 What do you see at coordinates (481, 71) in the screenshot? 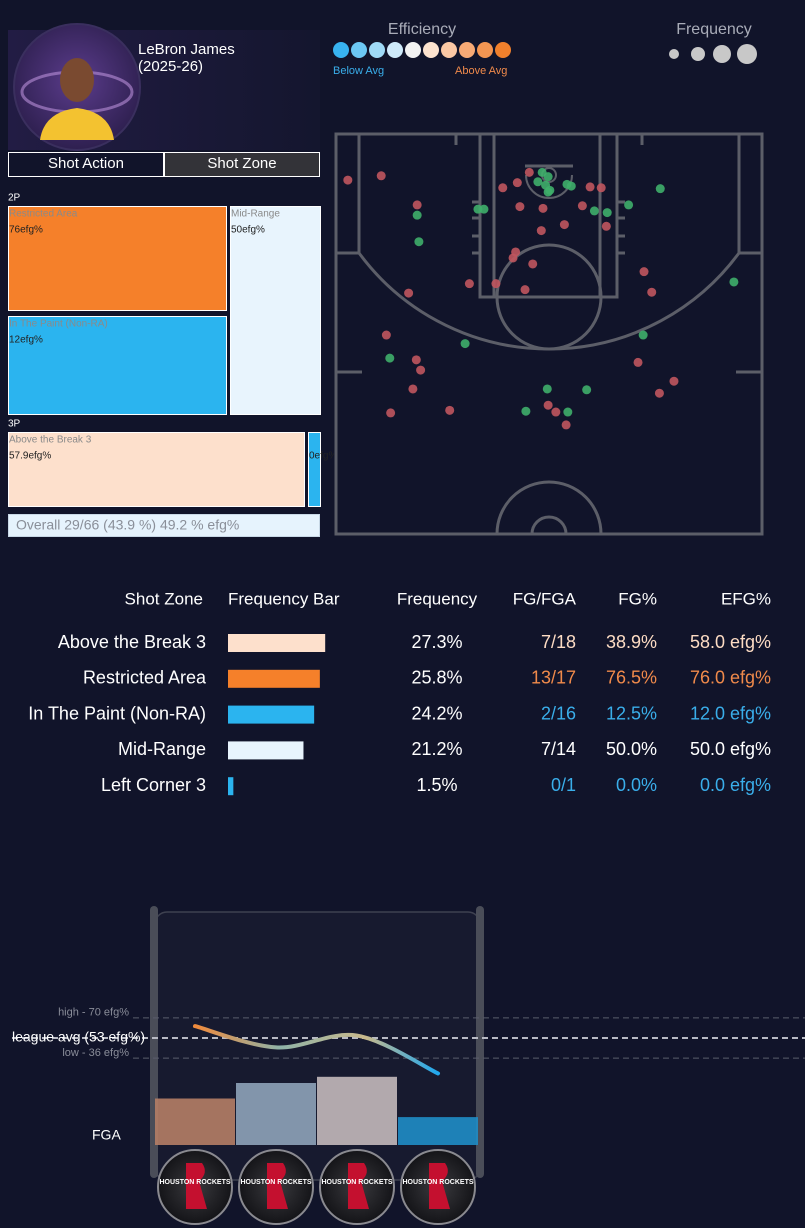
I see `efficiency-legend-high: Above Avg` at bounding box center [481, 71].